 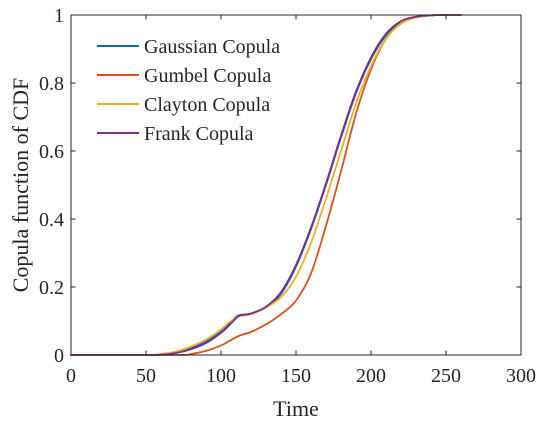 What do you see at coordinates (296, 376) in the screenshot?
I see `x-tick-label: 150` at bounding box center [296, 376].